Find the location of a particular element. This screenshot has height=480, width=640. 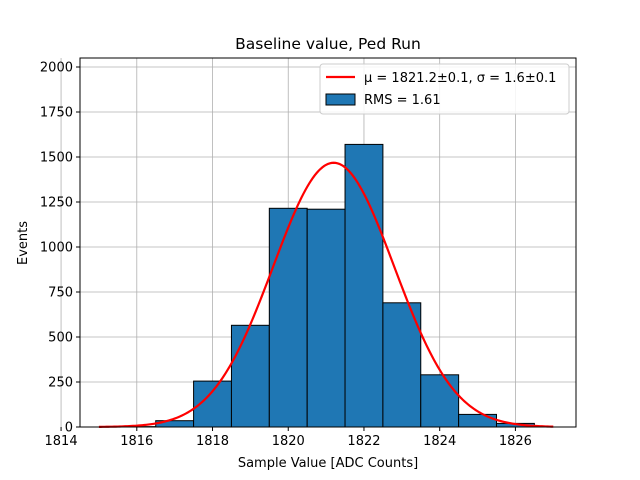

x-tick-label: 1824 is located at coordinates (439, 441).